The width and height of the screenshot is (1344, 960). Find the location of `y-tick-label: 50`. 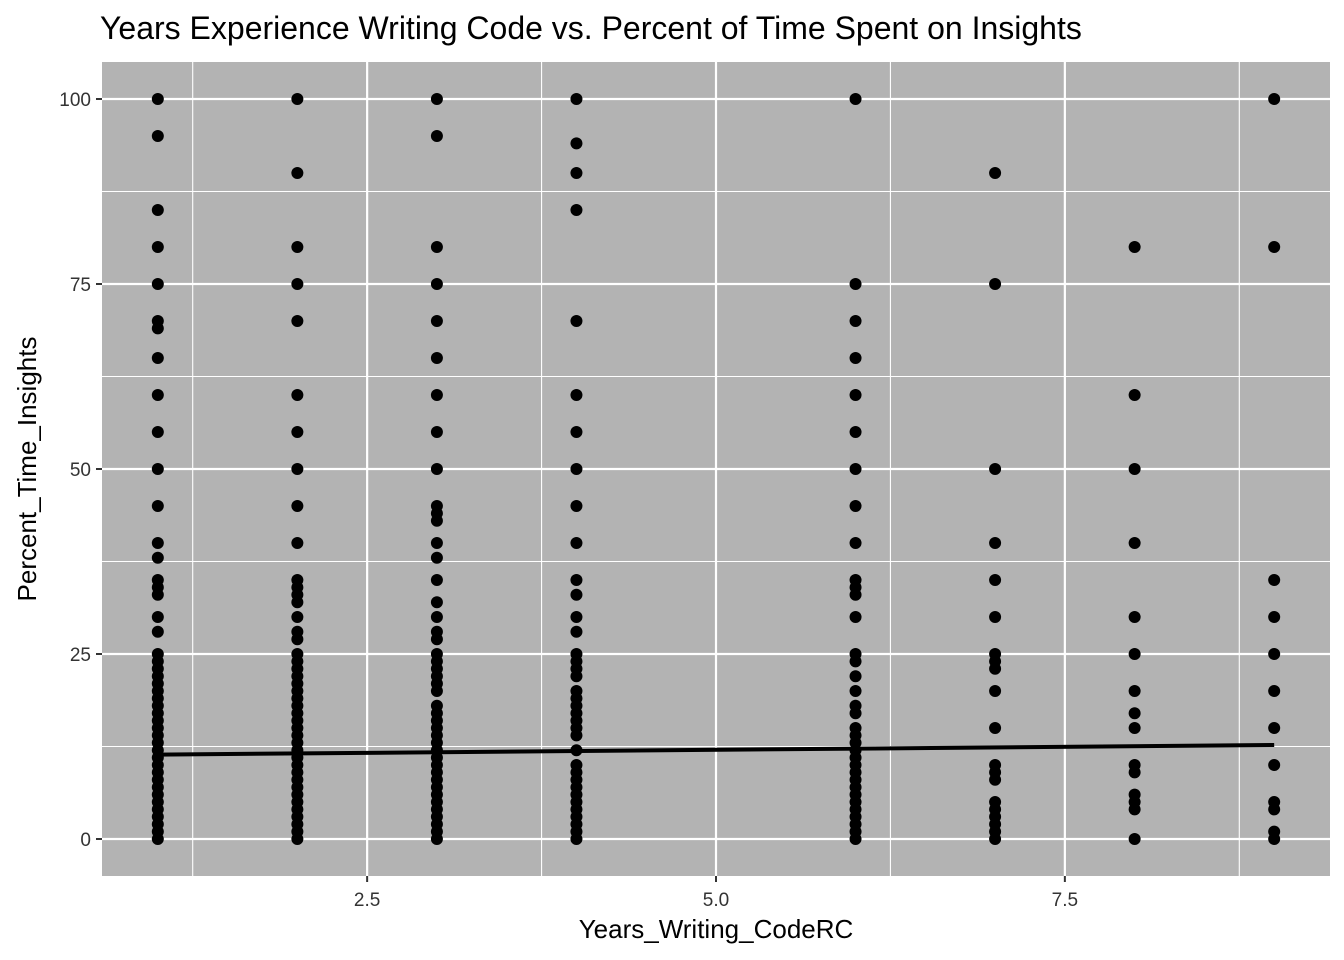

y-tick-label: 50 is located at coordinates (80, 470).